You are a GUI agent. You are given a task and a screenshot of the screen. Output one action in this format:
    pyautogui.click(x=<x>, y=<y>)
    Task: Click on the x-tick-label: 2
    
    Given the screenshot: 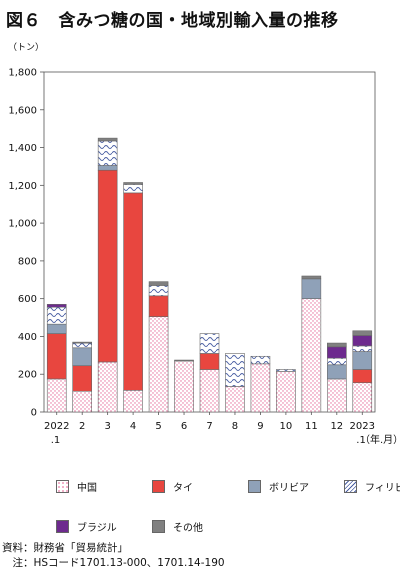 What is the action you would take?
    pyautogui.click(x=82, y=426)
    